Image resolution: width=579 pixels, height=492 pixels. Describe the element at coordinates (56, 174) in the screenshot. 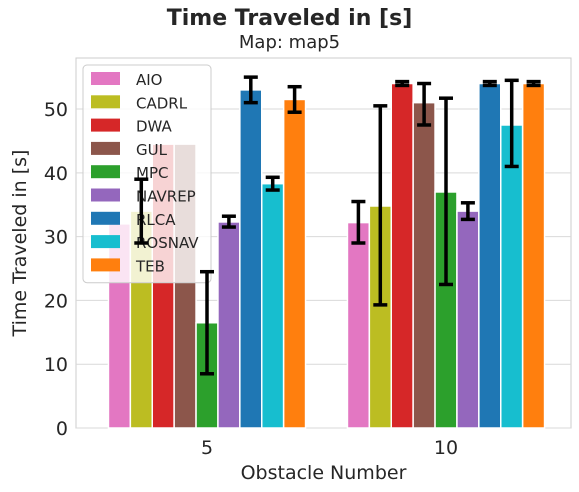

I see `y-tick-label: 40` at that location.